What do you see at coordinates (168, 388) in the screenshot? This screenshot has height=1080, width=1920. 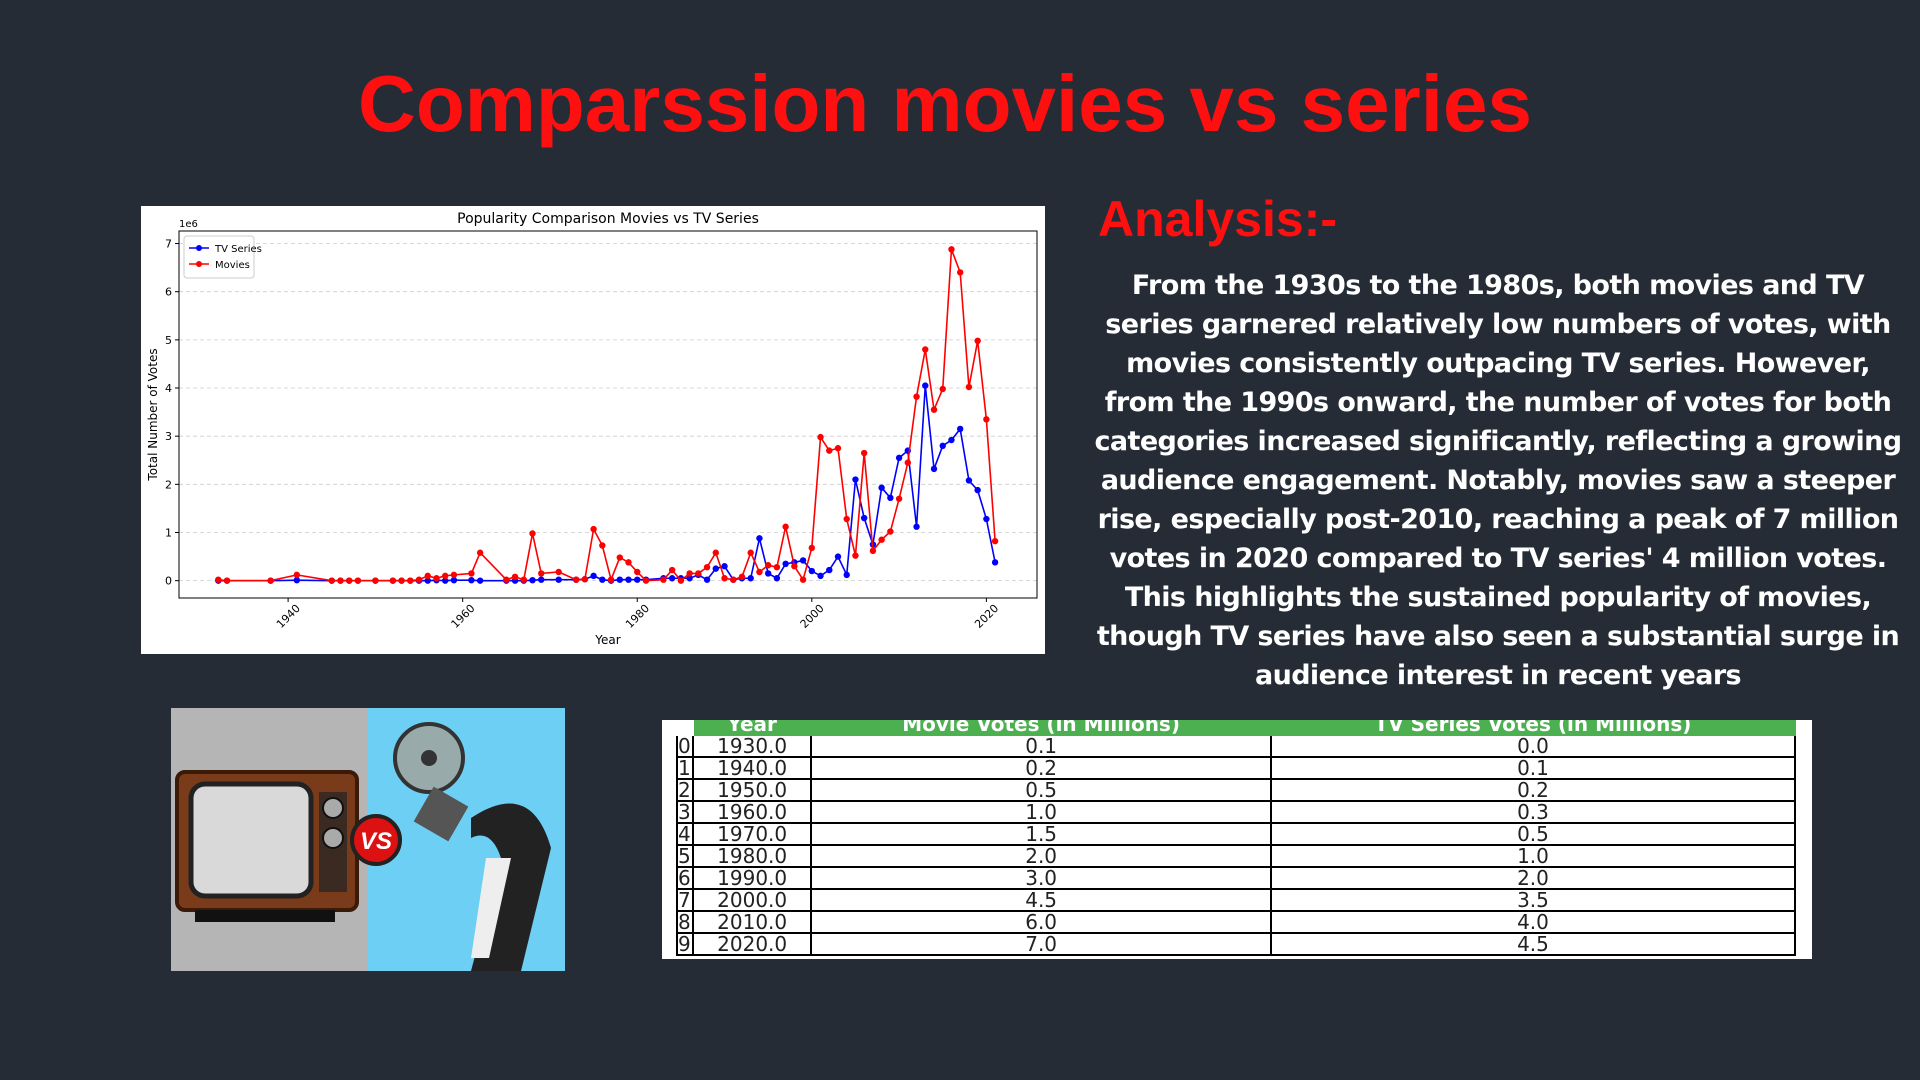 I see `y-tick-label: 4` at bounding box center [168, 388].